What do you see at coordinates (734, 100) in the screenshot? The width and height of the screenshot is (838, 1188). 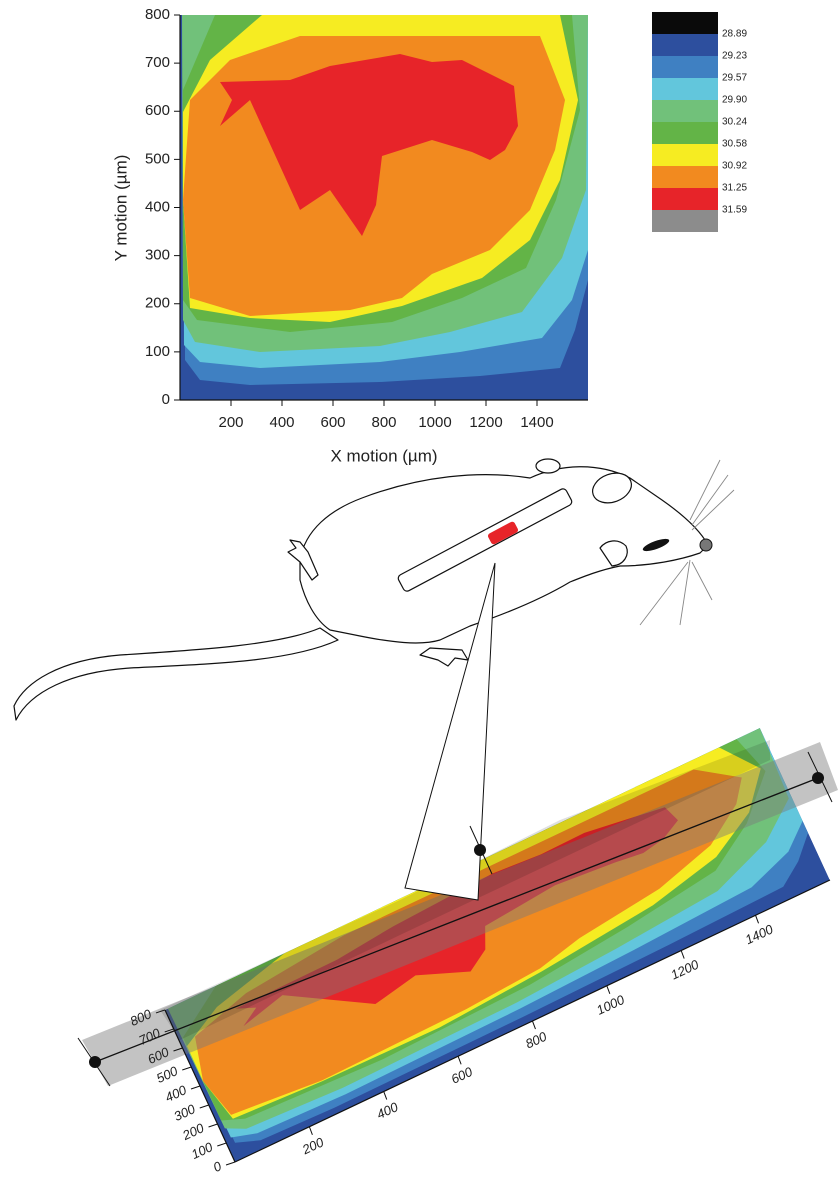 I see `legend-label: 29.90` at bounding box center [734, 100].